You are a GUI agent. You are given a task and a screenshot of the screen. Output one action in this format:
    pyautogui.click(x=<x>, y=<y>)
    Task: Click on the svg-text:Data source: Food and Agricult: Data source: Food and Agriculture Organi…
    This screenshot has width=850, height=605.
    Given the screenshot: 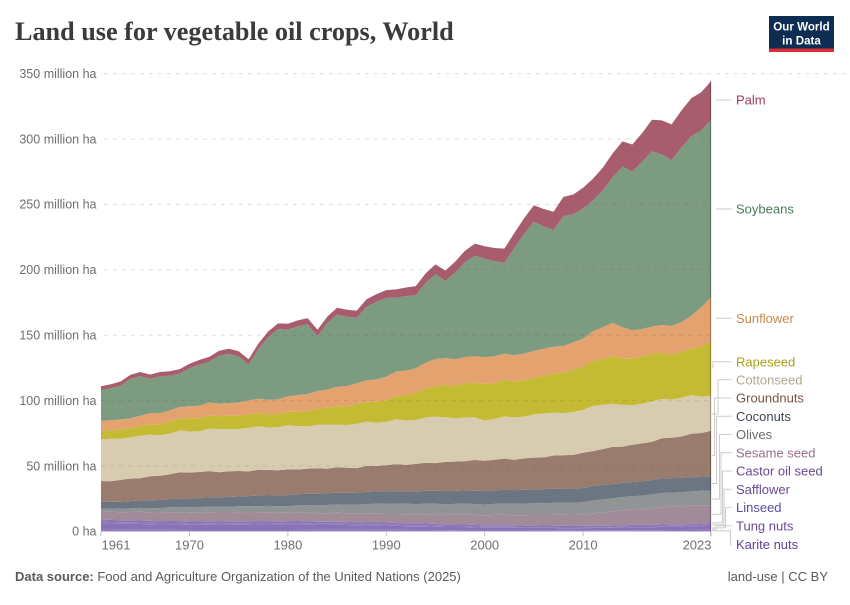 What is the action you would take?
    pyautogui.click(x=238, y=576)
    